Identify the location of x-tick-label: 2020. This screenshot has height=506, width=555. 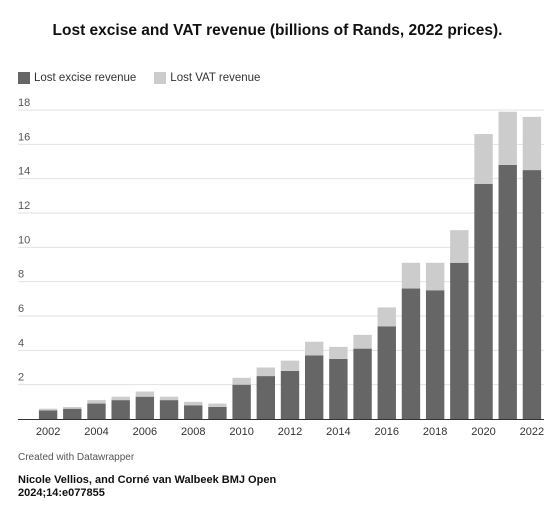
(483, 432).